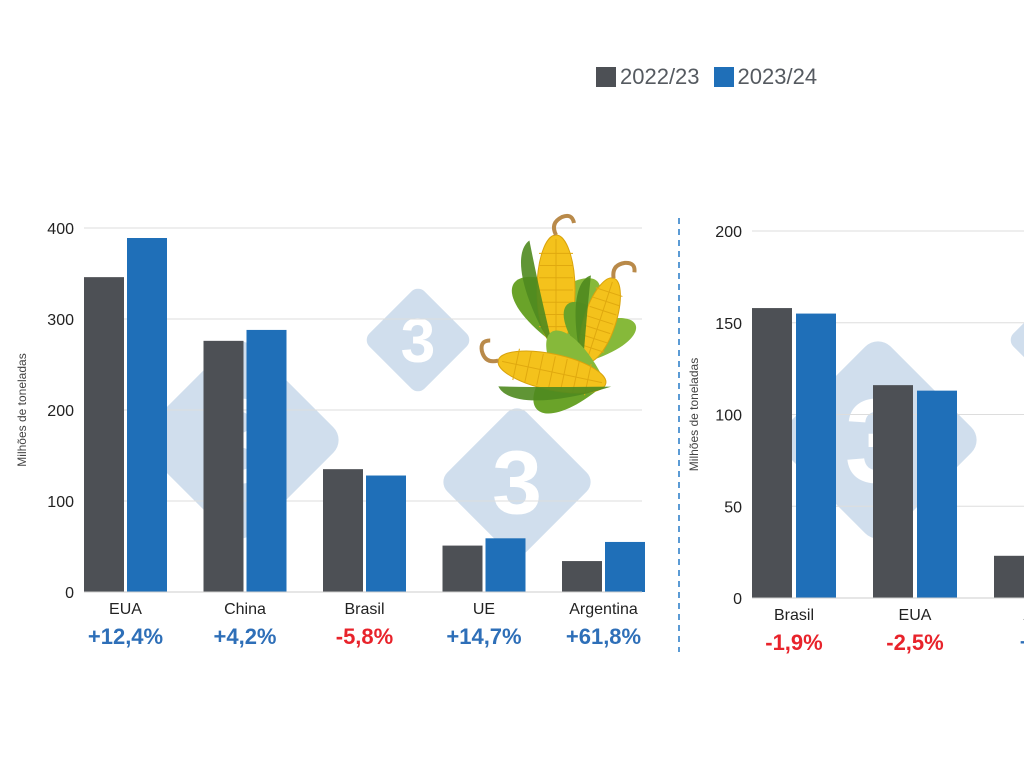 The height and width of the screenshot is (769, 1024). What do you see at coordinates (483, 636) in the screenshot?
I see `change-percent-label: +14,7%` at bounding box center [483, 636].